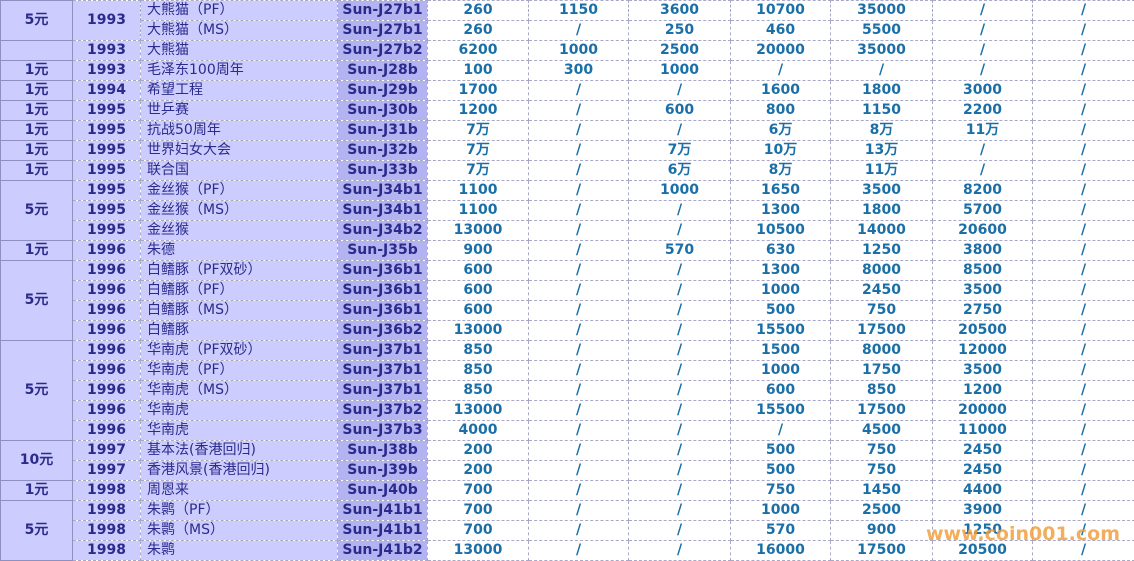  Describe the element at coordinates (780, 30) in the screenshot. I see `price-cell: 460` at that location.